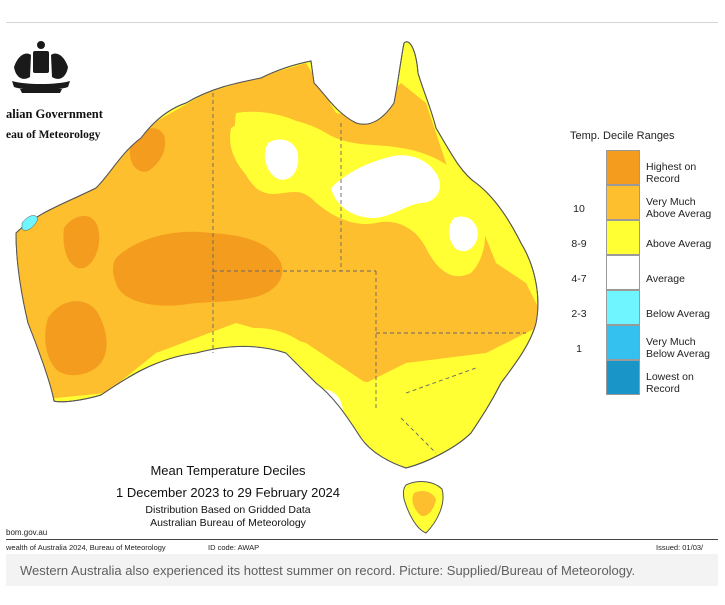 The width and height of the screenshot is (725, 605). What do you see at coordinates (680, 547) in the screenshot?
I see `footer-issued: Issued: 01/03/` at bounding box center [680, 547].